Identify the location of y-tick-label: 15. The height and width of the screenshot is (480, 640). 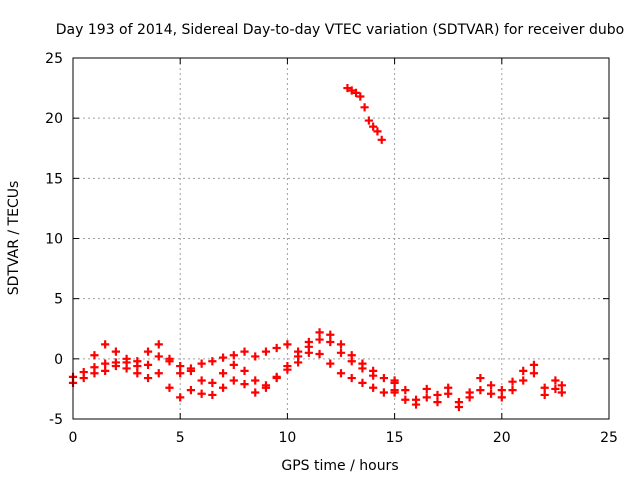
(54, 179).